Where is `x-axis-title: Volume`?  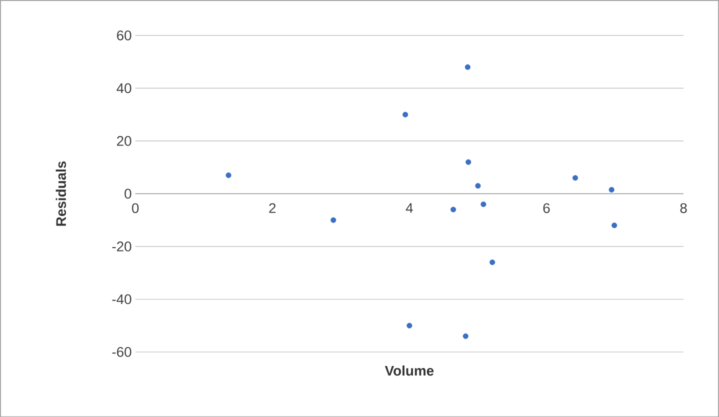
x-axis-title: Volume is located at coordinates (409, 370).